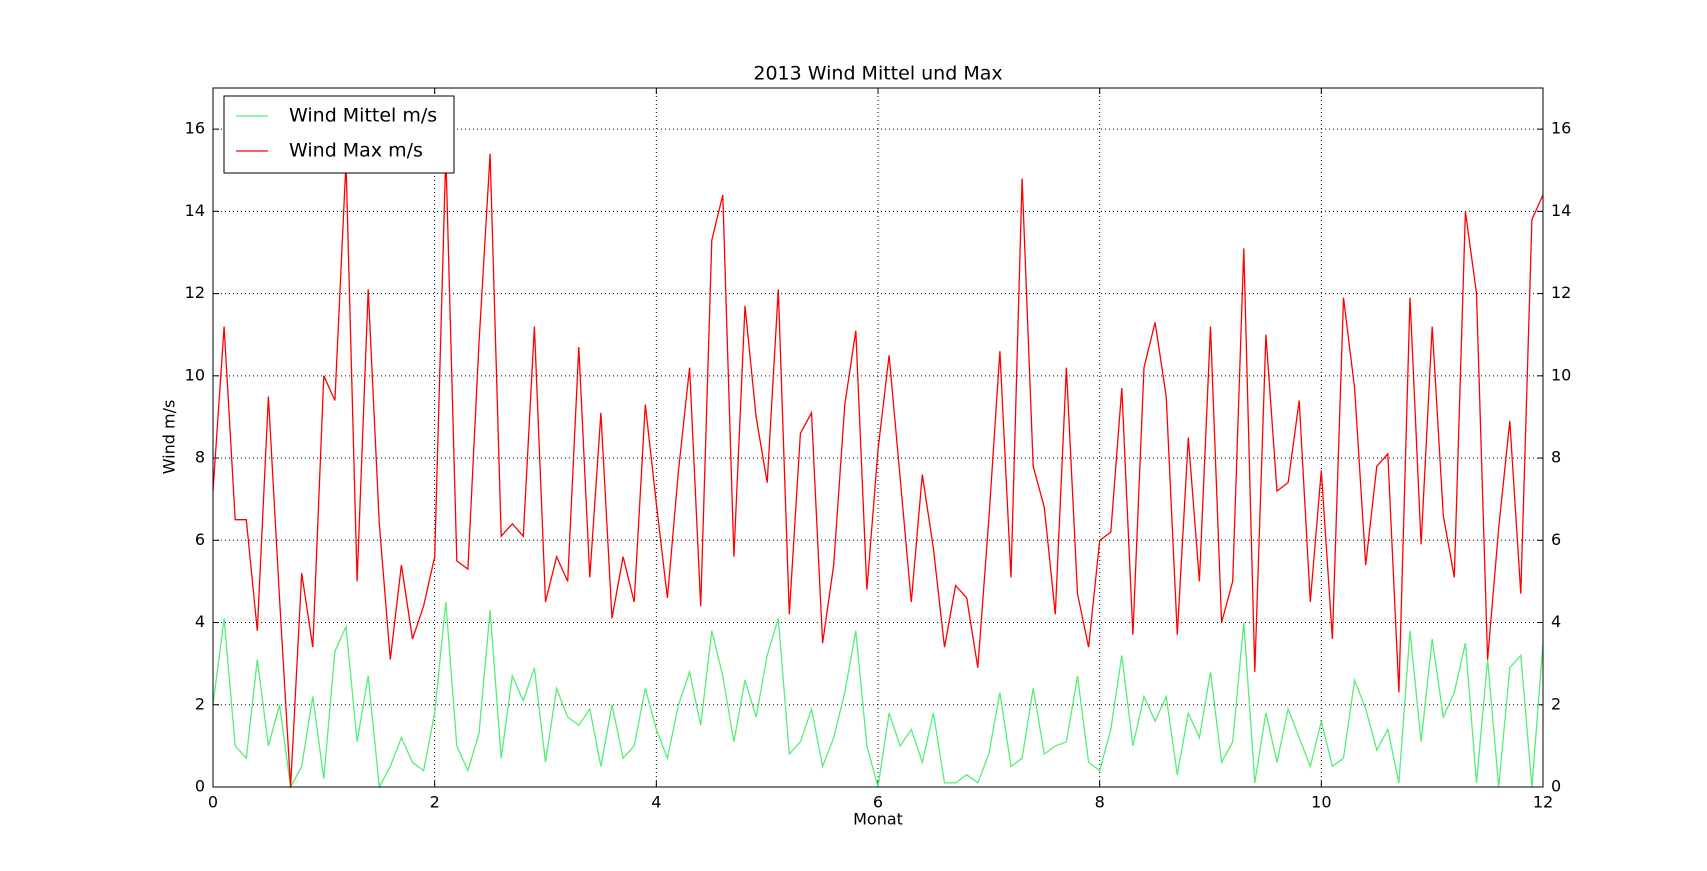 The height and width of the screenshot is (871, 1707). Describe the element at coordinates (356, 151) in the screenshot. I see `legend-label: Wind Max m/s` at that location.